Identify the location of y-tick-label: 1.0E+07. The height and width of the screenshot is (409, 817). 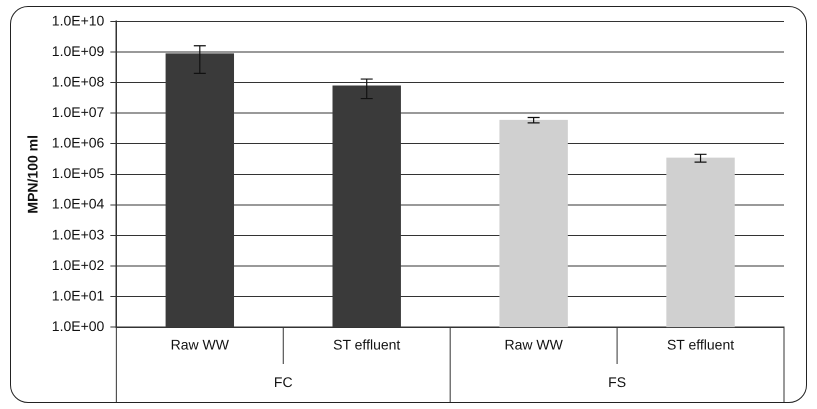
(78, 112).